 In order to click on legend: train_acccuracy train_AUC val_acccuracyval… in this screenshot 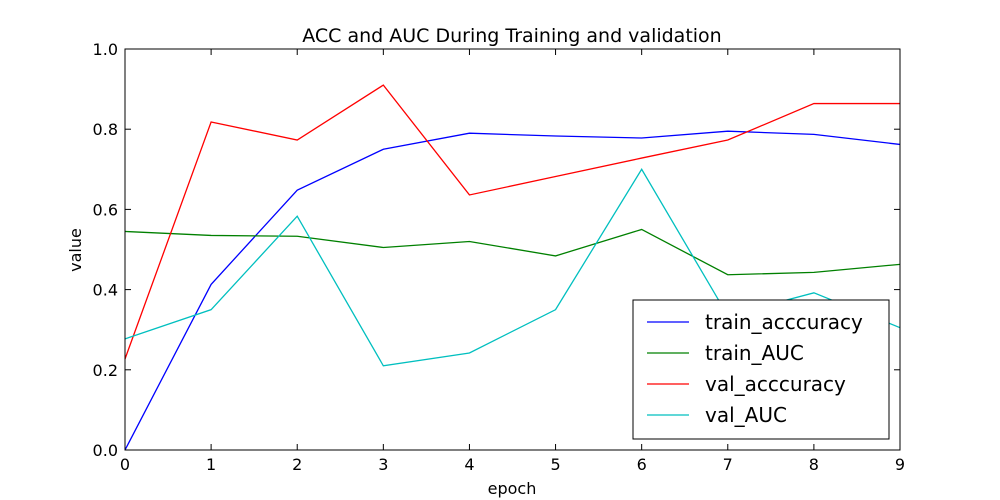, I will do `click(761, 369)`.